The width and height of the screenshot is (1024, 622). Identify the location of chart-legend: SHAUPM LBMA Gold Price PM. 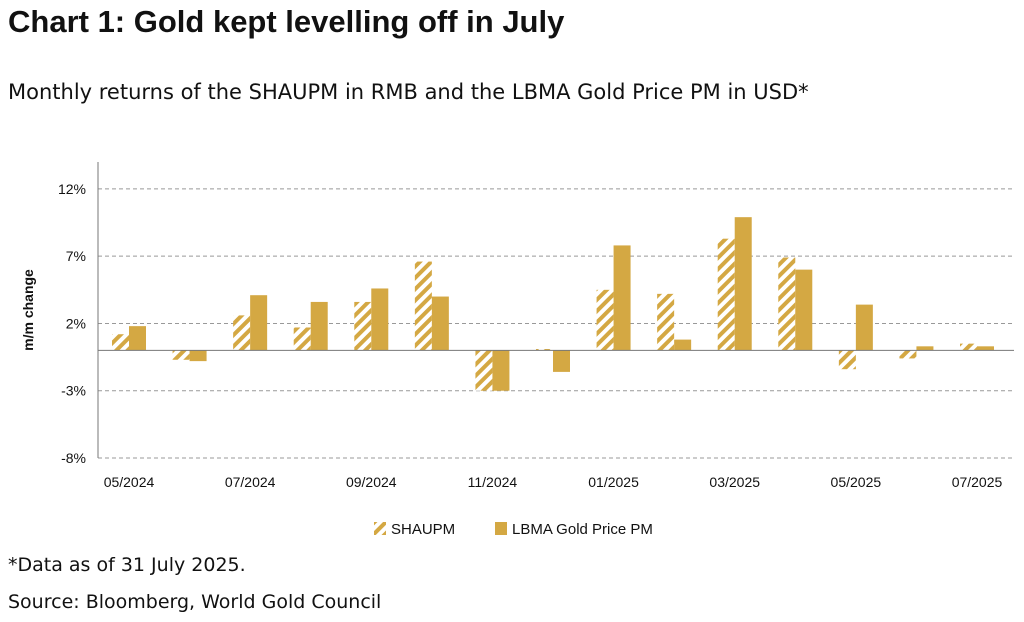
(513, 529).